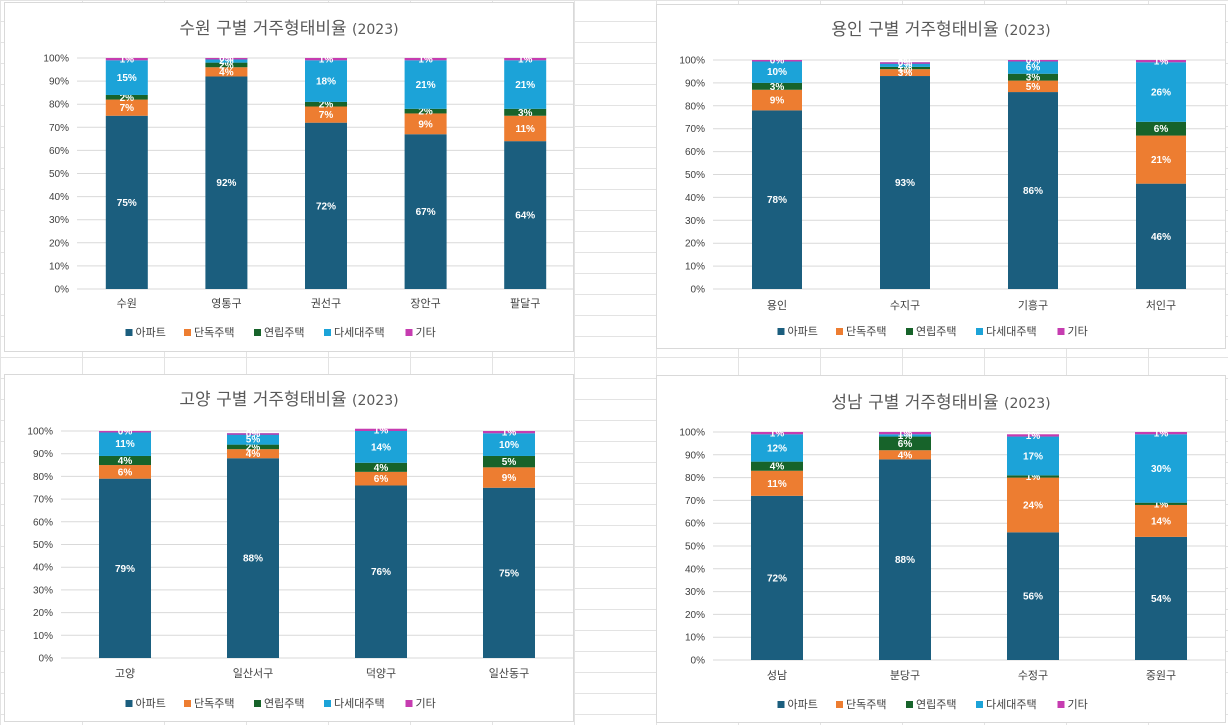  I want to click on data-label: 86%, so click(1033, 191).